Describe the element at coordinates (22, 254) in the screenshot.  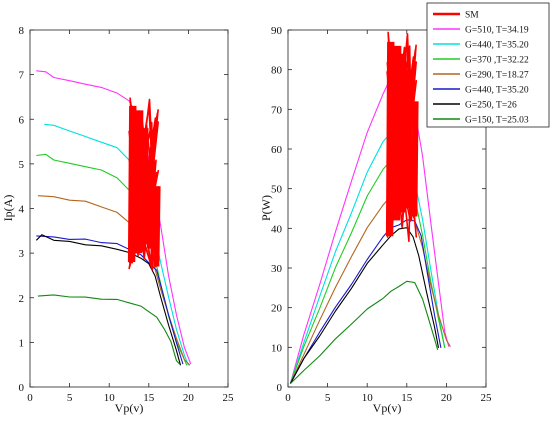
I see `iv-y-tick-label: 3` at that location.